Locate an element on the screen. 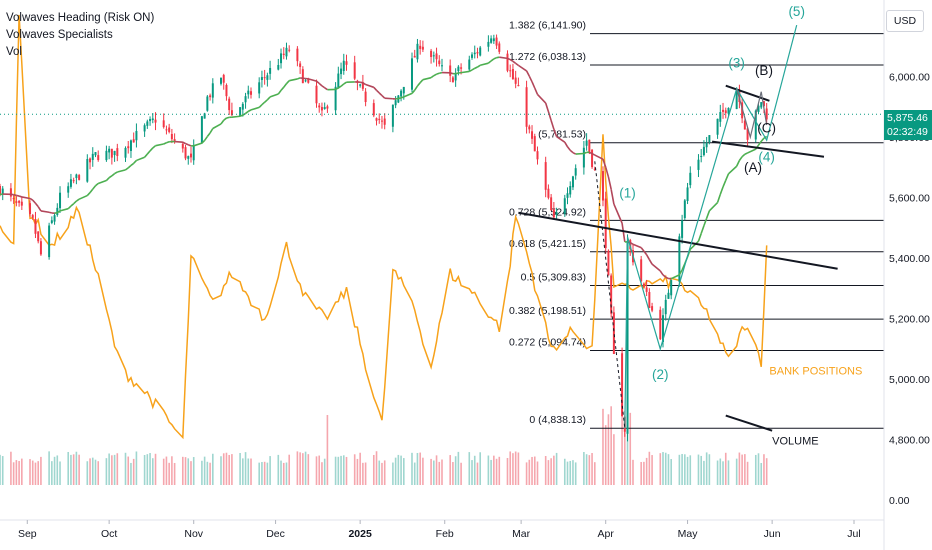 The width and height of the screenshot is (932, 550). trendline is located at coordinates (749, 423).